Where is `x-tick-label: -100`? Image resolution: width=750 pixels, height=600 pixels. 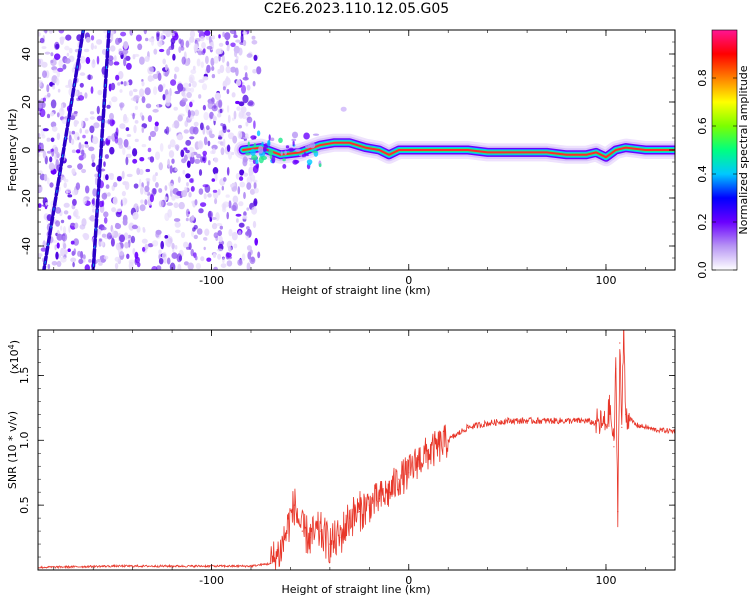 x-tick-label: -100 is located at coordinates (211, 580).